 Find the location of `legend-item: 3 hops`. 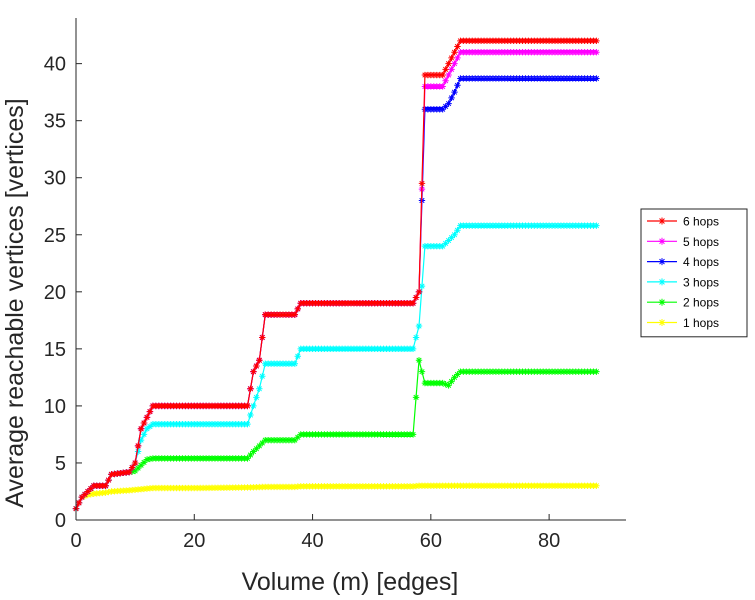

legend-item: 3 hops is located at coordinates (683, 282).